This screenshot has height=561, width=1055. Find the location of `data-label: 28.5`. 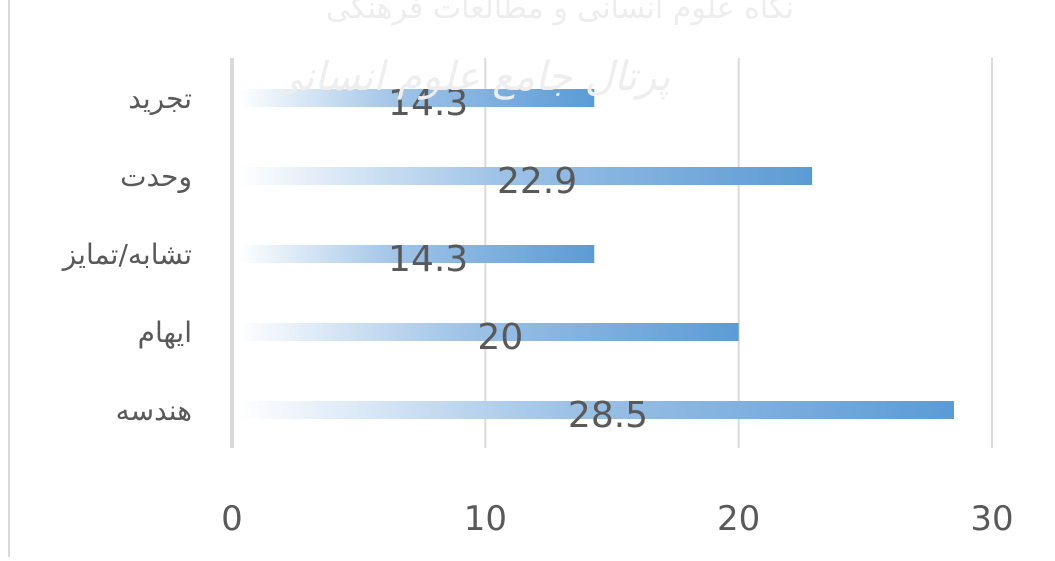

data-label: 28.5 is located at coordinates (608, 415).